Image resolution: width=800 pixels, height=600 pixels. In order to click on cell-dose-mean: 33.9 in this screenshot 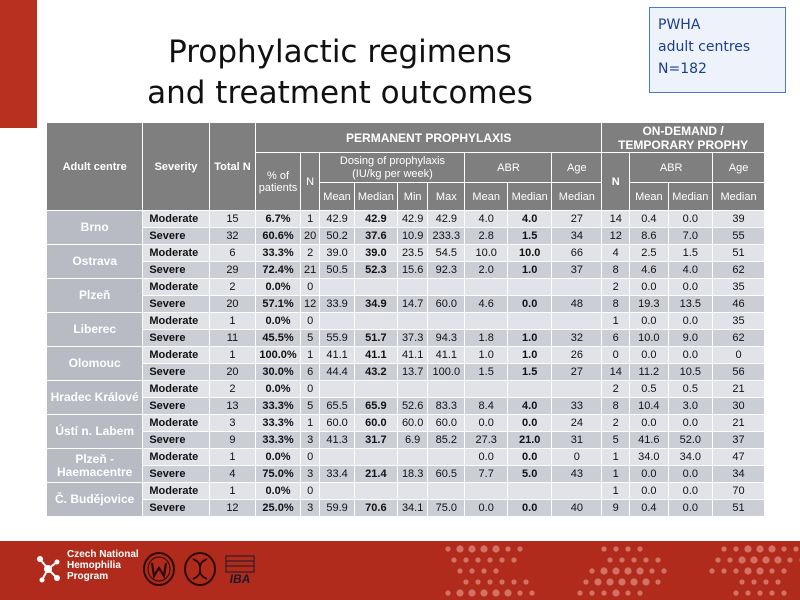, I will do `click(337, 304)`.